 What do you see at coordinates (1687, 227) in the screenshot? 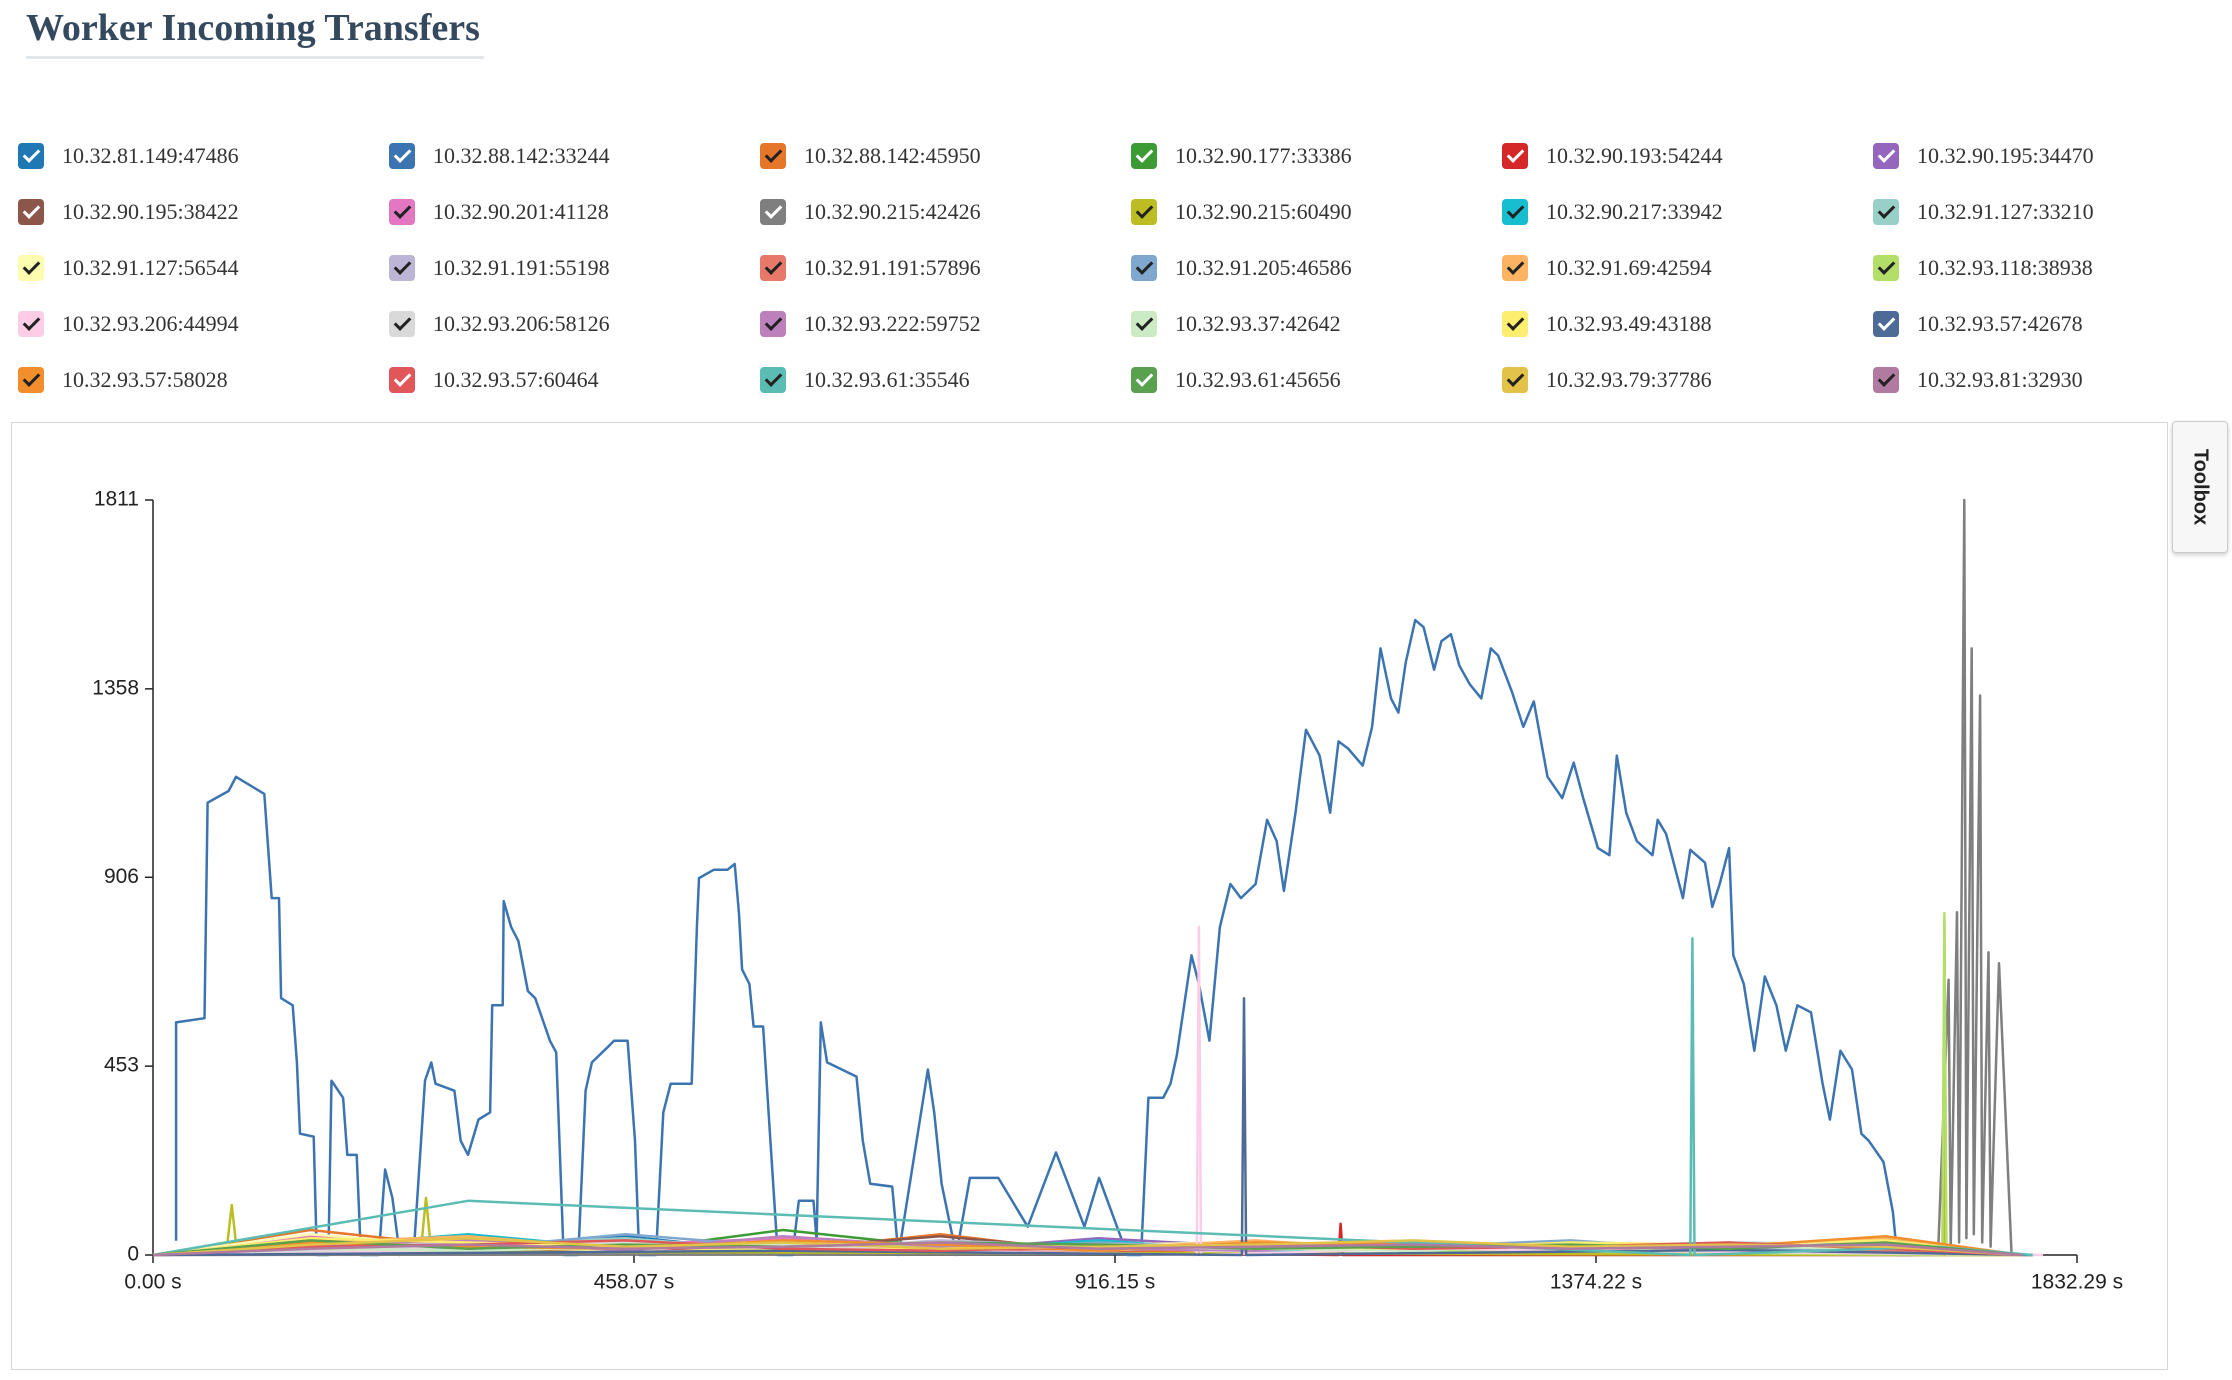
I see `legend-item: 10.32.90.217:33942` at bounding box center [1687, 227].